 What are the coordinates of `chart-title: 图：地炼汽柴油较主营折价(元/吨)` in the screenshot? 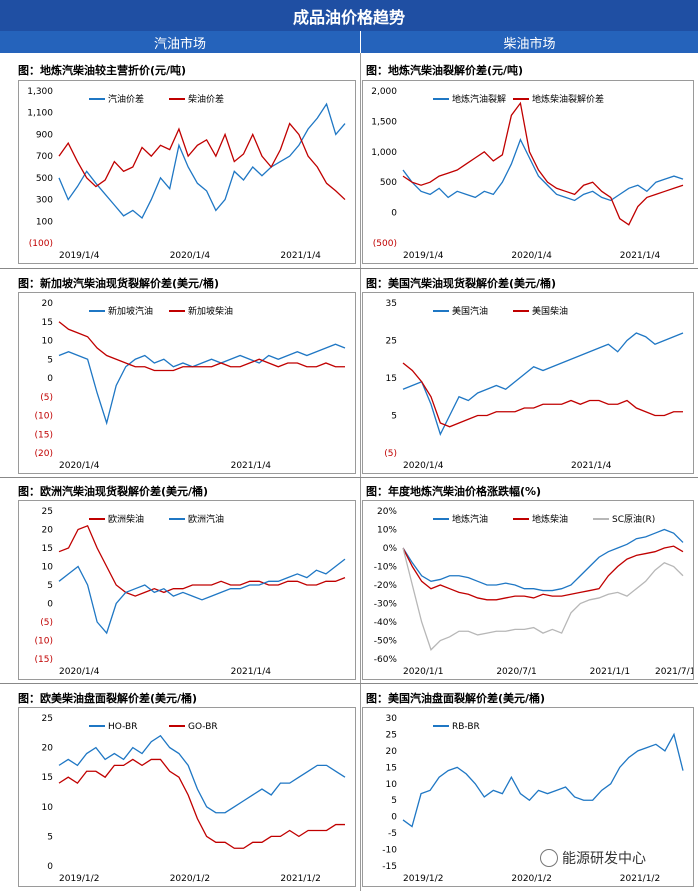 It's located at (102, 70).